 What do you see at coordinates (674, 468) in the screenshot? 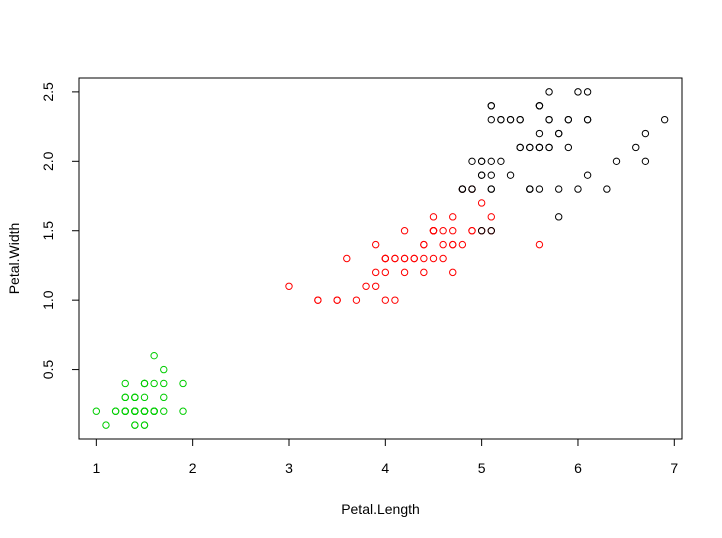
I see `x-tick-label: 7` at bounding box center [674, 468].